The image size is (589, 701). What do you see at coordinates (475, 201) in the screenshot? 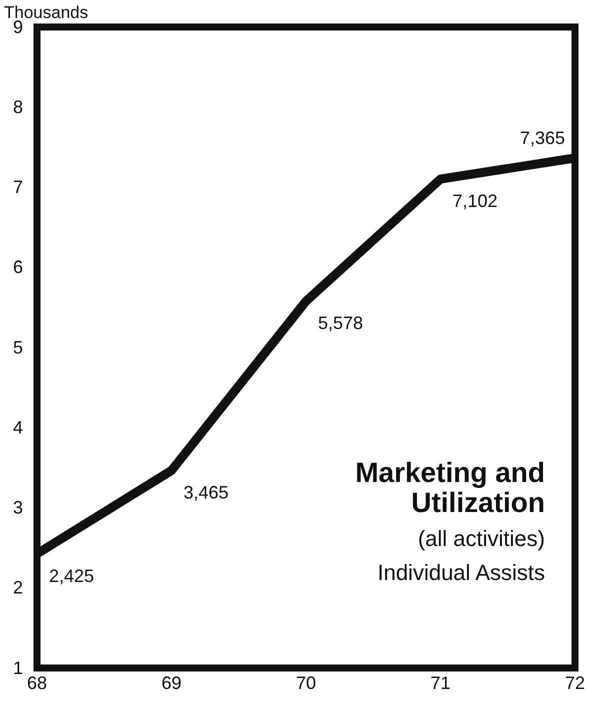
I see `annotation: 7,102` at bounding box center [475, 201].